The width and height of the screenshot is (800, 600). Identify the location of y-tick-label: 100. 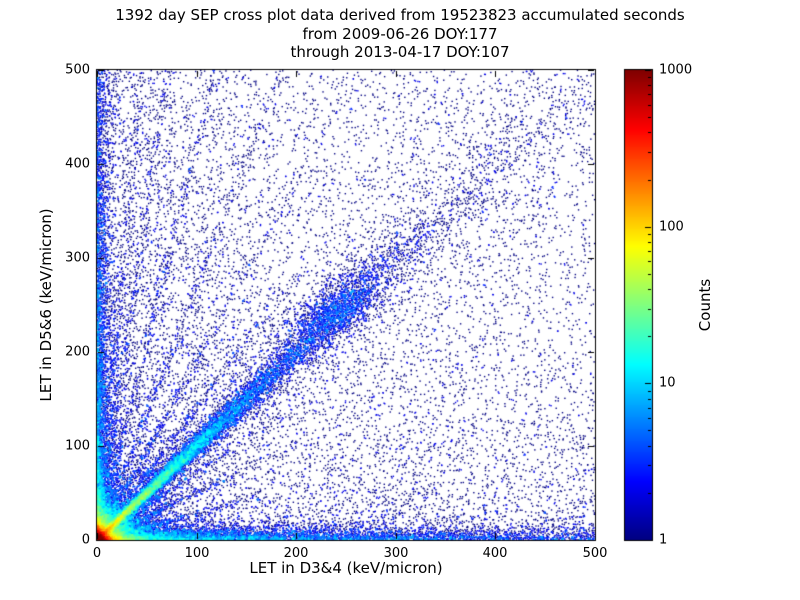
(77, 446).